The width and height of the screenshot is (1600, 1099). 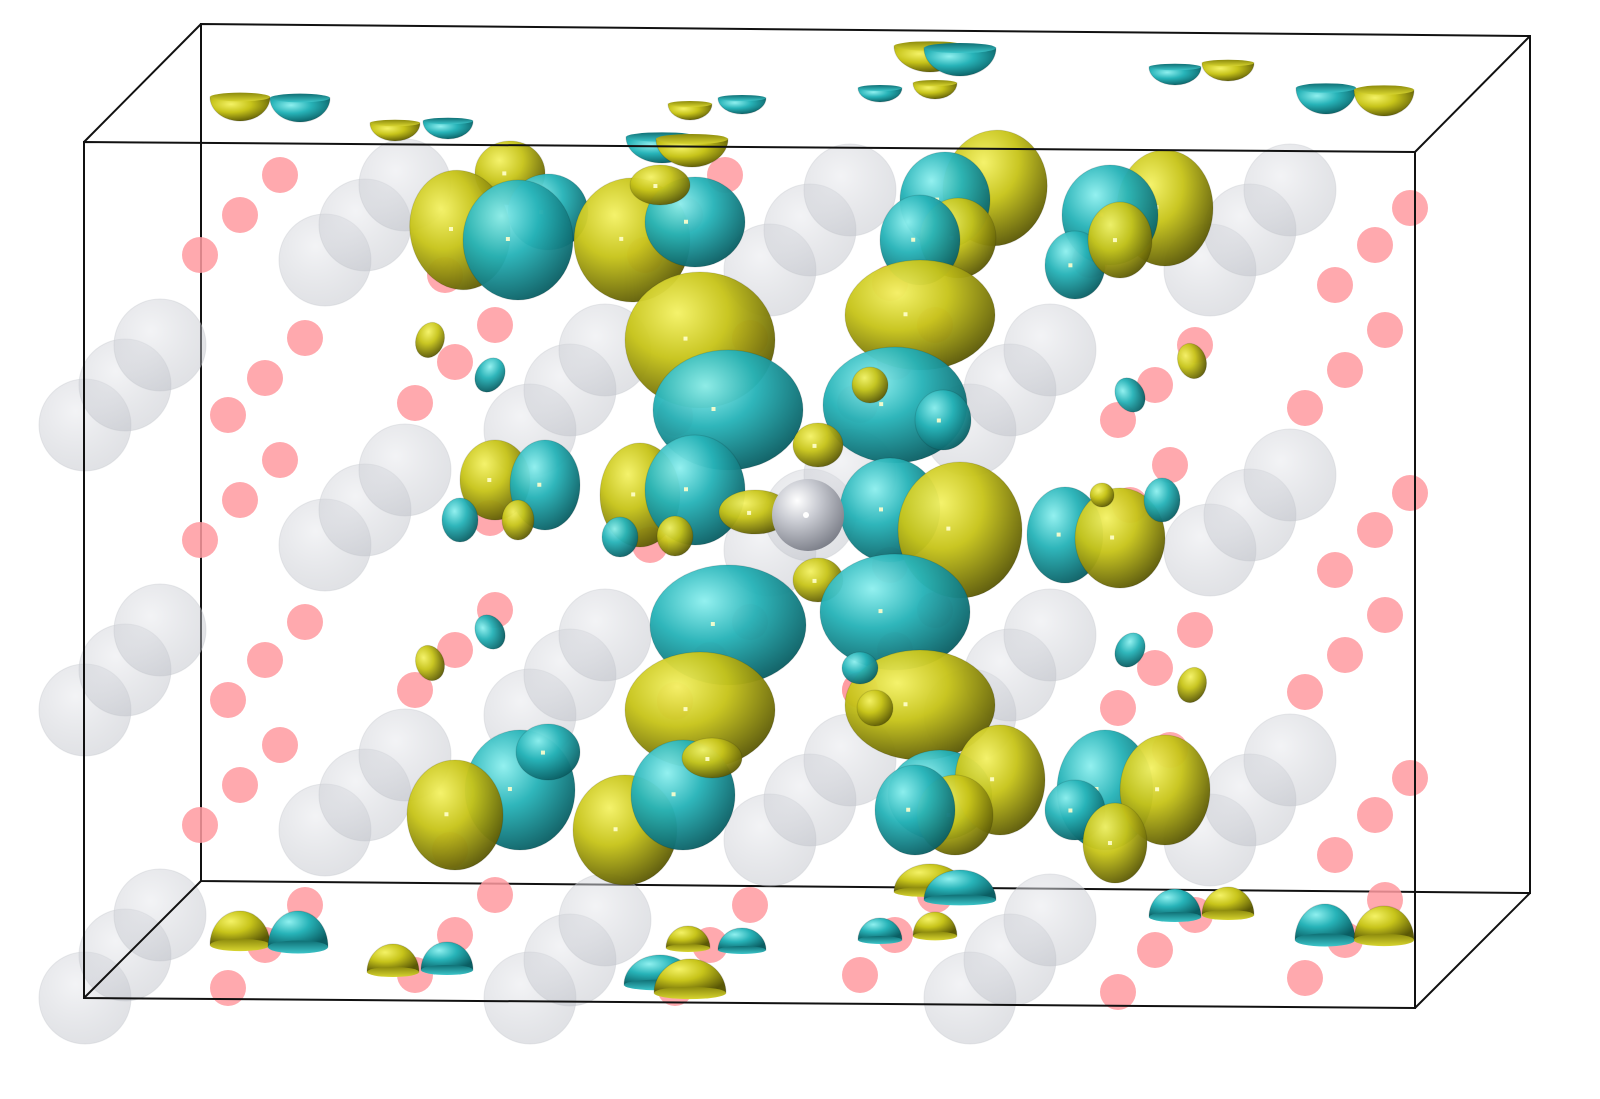 I want to click on central-atom-highlight, so click(x=806, y=515).